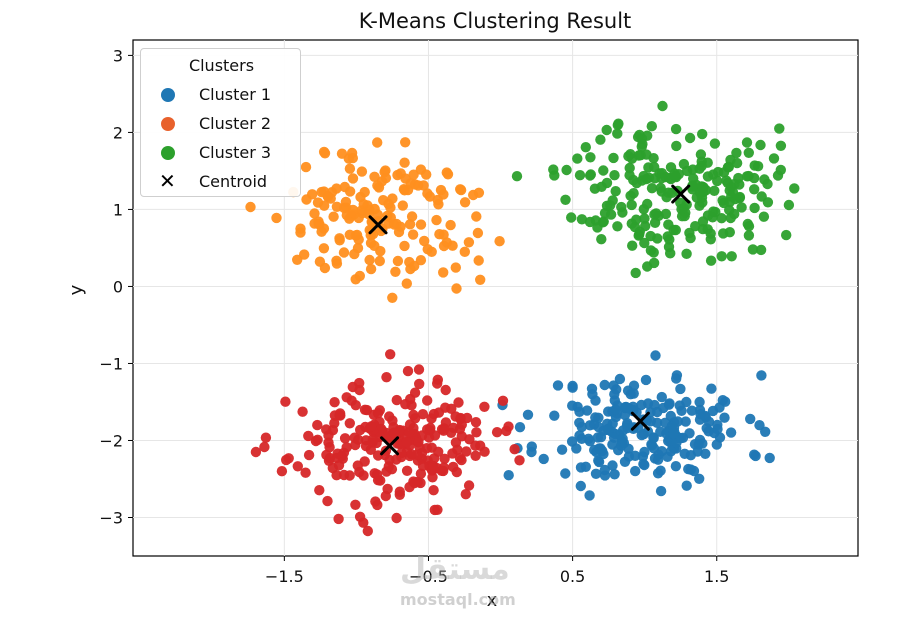 This screenshot has width=913, height=621. What do you see at coordinates (118, 209) in the screenshot?
I see `y-tick-label: 1` at bounding box center [118, 209].